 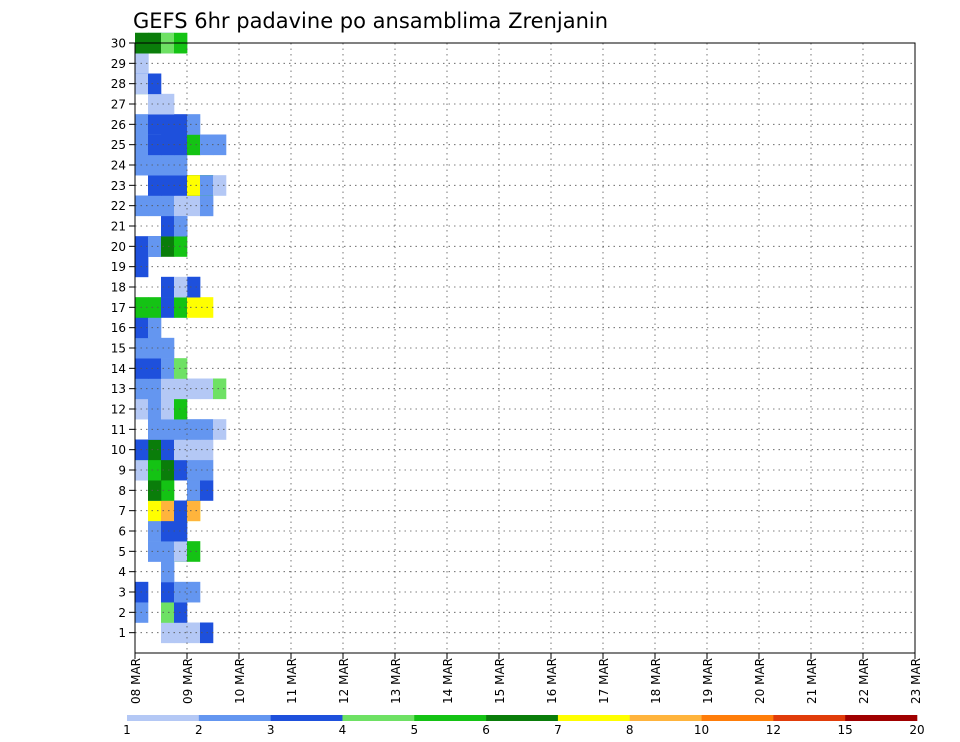 What do you see at coordinates (118, 125) in the screenshot?
I see `y-tick-label: 26` at bounding box center [118, 125].